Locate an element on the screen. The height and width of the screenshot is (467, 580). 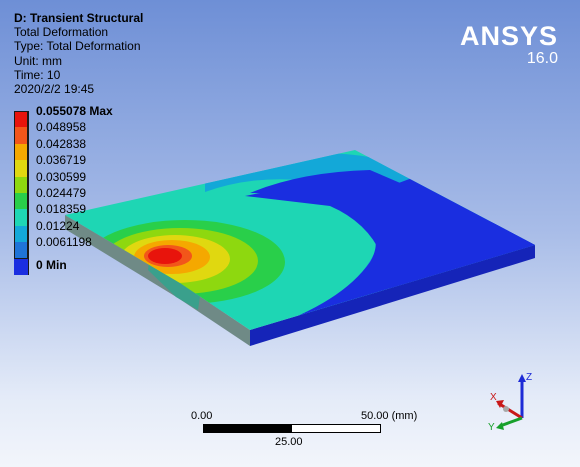
analysis-title: D: Transient Structural is located at coordinates (79, 18).